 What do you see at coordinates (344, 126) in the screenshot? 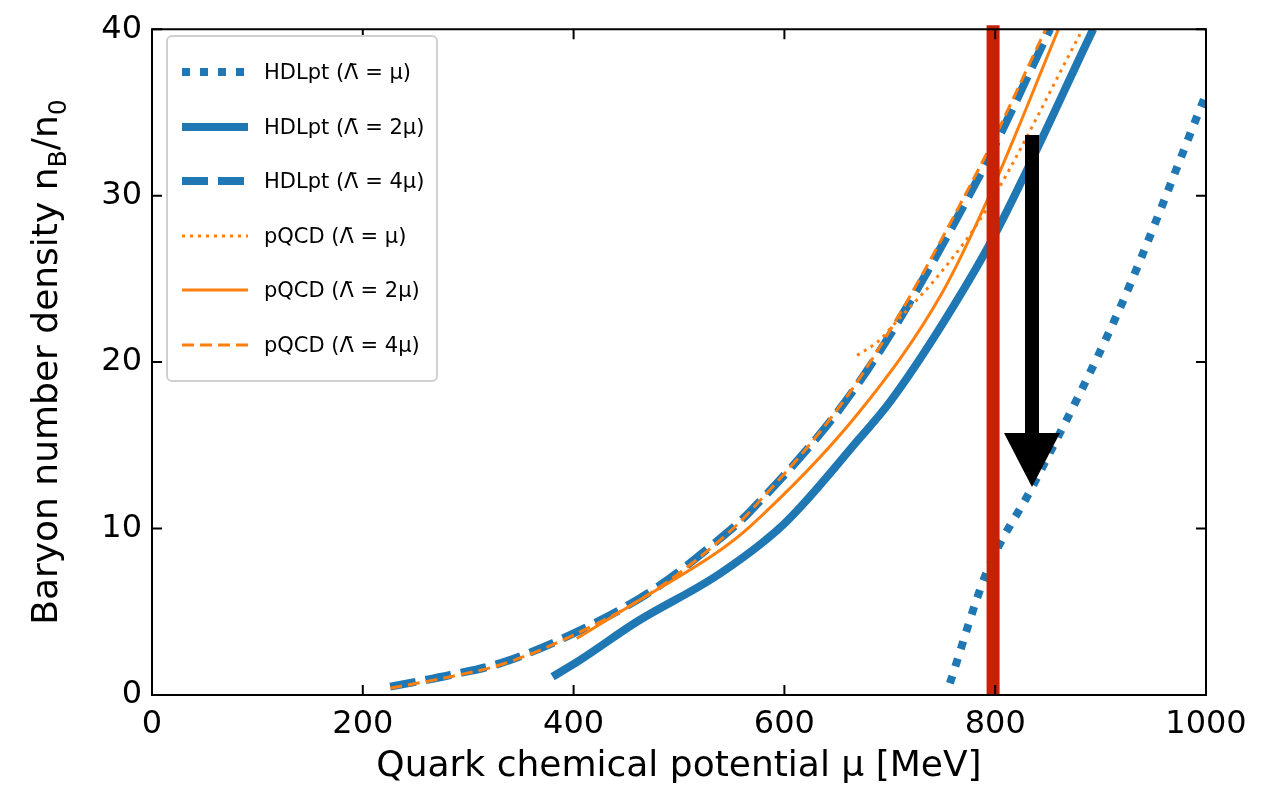
I see `legend-label: HDLpt (Λ̄ = 2μ)` at bounding box center [344, 126].